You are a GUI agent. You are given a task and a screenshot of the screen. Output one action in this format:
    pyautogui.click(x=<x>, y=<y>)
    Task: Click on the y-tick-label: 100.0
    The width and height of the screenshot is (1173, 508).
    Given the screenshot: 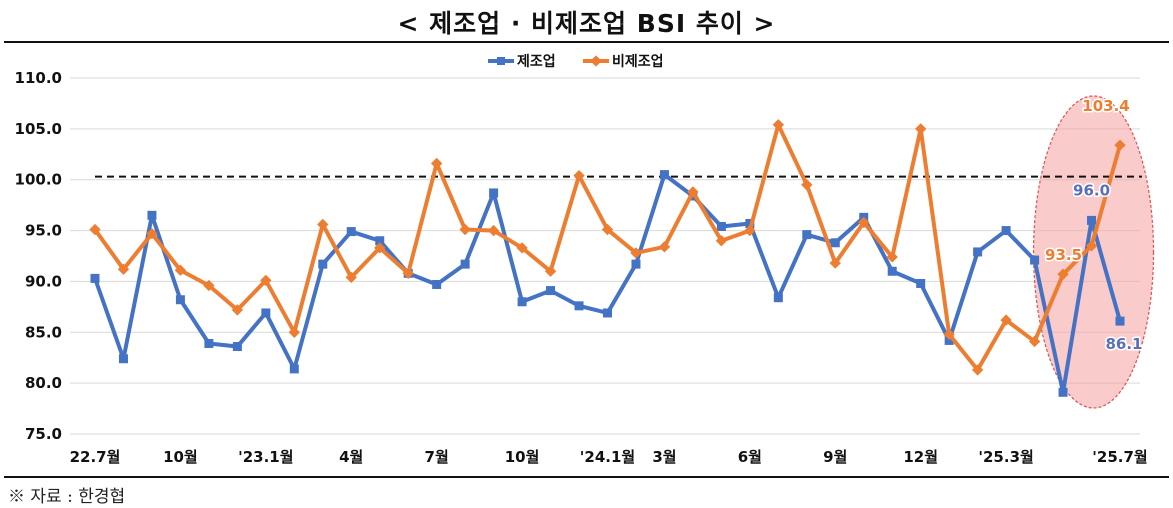 What is the action you would take?
    pyautogui.click(x=38, y=180)
    